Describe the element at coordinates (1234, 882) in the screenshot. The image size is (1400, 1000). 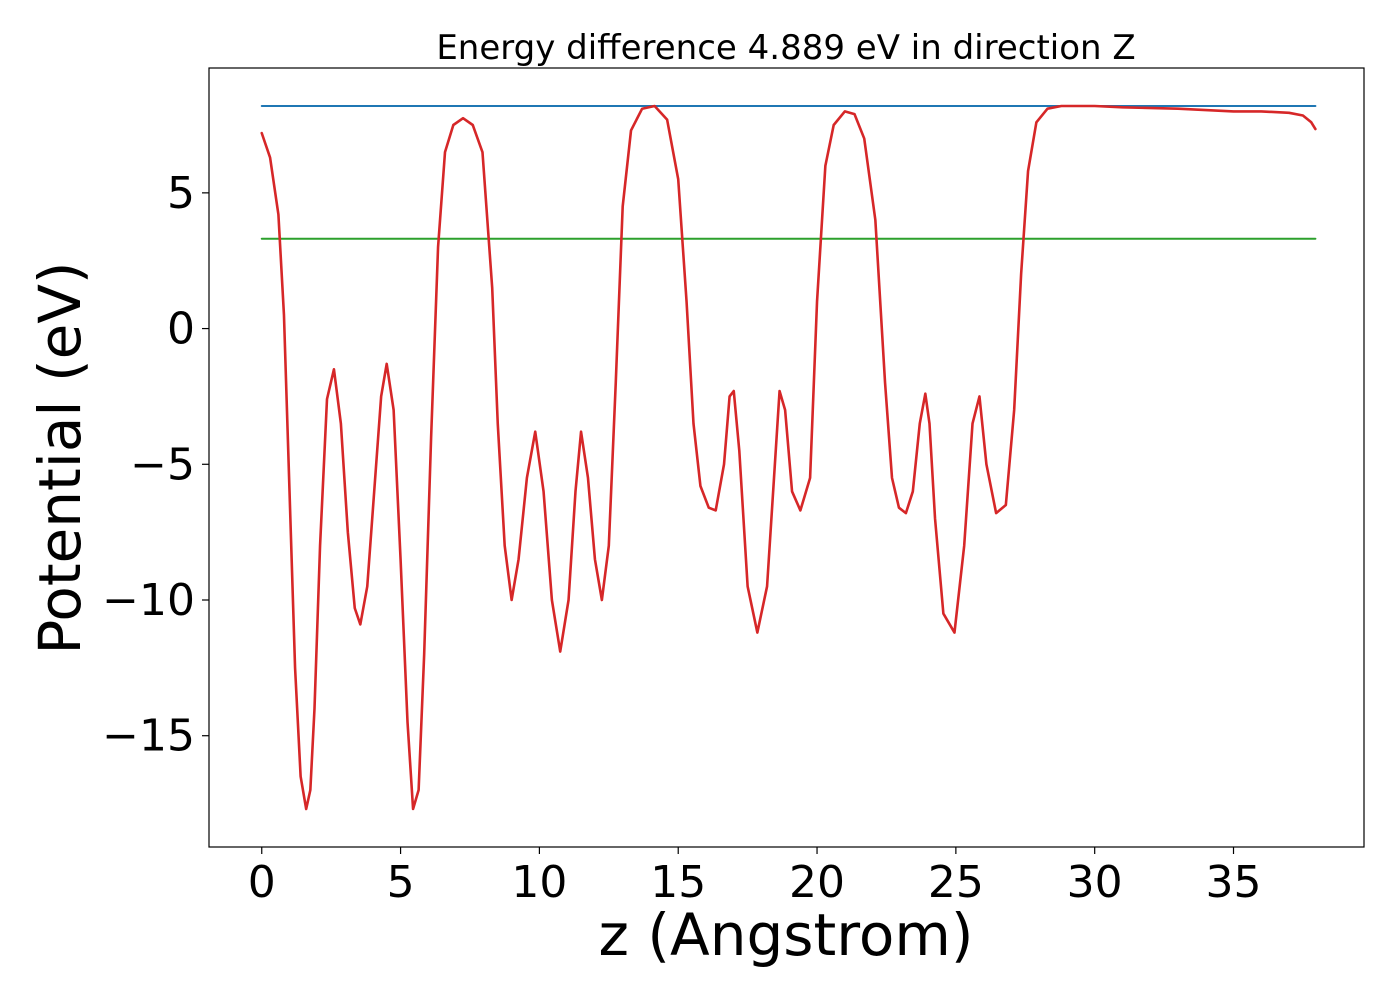
I see `x-tick-label: 35` at that location.